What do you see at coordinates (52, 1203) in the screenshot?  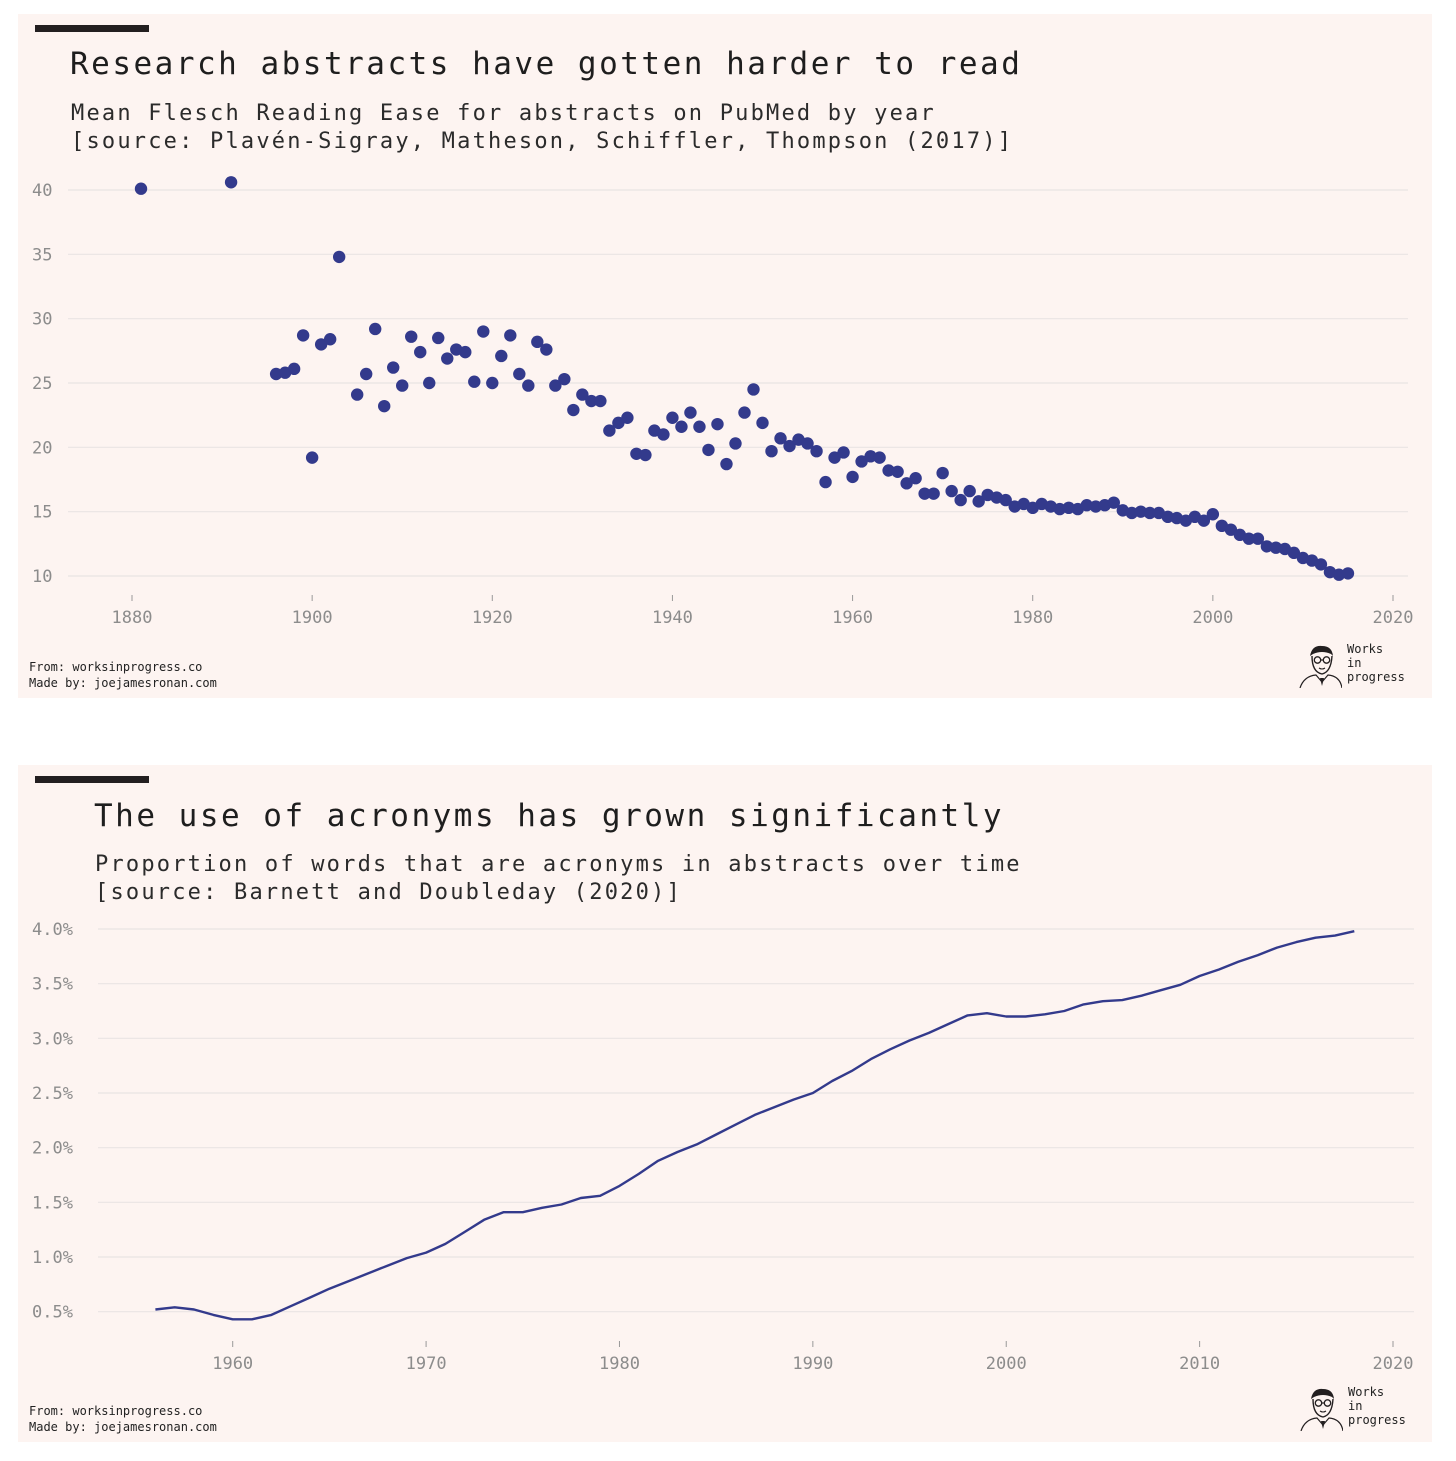 I see `y-tick-label: 1.5%` at bounding box center [52, 1203].